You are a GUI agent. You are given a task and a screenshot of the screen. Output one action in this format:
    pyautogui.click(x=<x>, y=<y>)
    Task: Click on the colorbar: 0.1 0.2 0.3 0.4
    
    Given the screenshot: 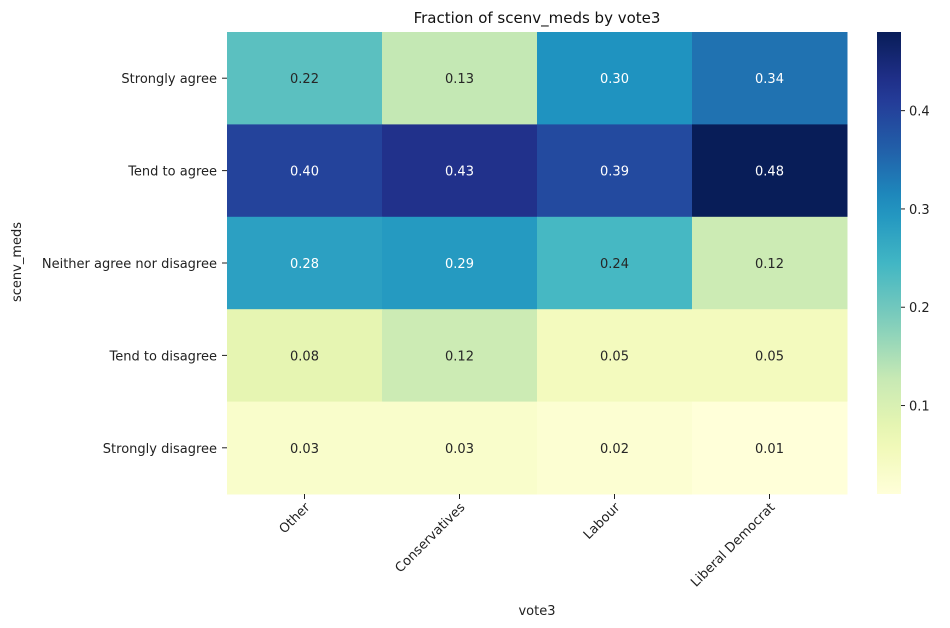 What is the action you would take?
    pyautogui.click(x=903, y=263)
    